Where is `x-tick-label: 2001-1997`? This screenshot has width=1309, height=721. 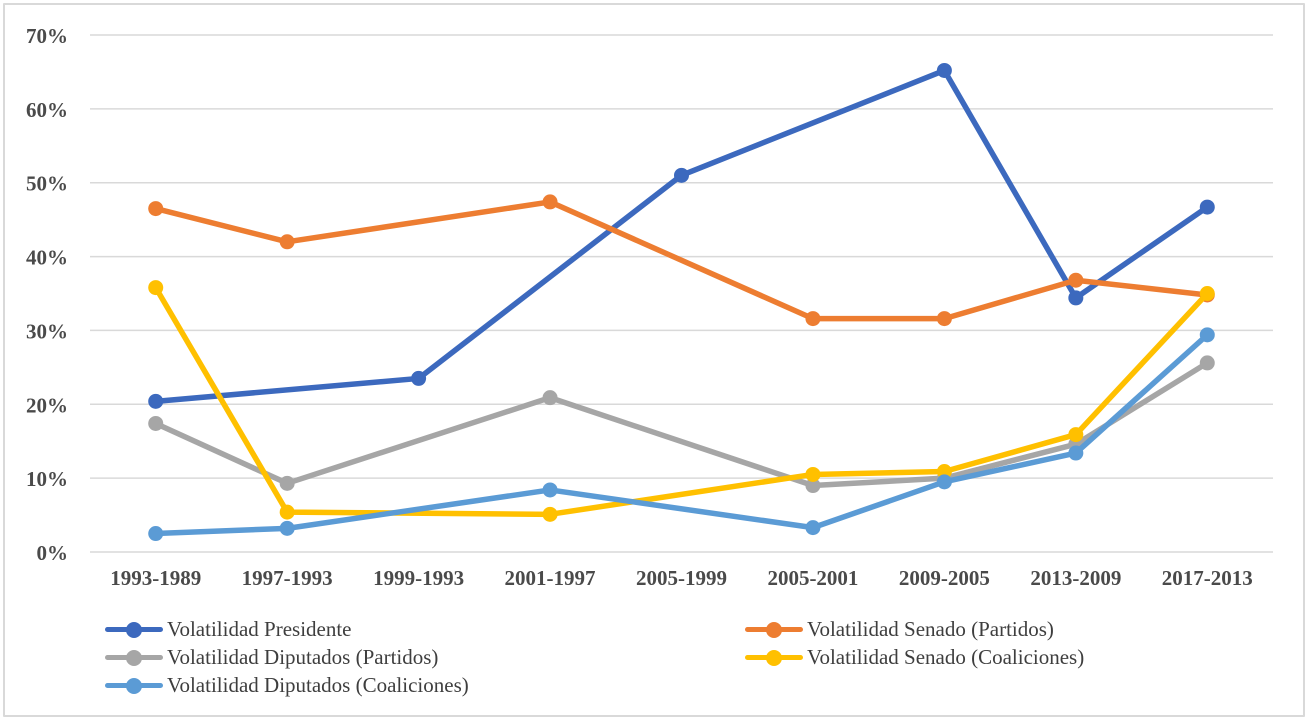
x-tick-label: 2001-1997 is located at coordinates (550, 578).